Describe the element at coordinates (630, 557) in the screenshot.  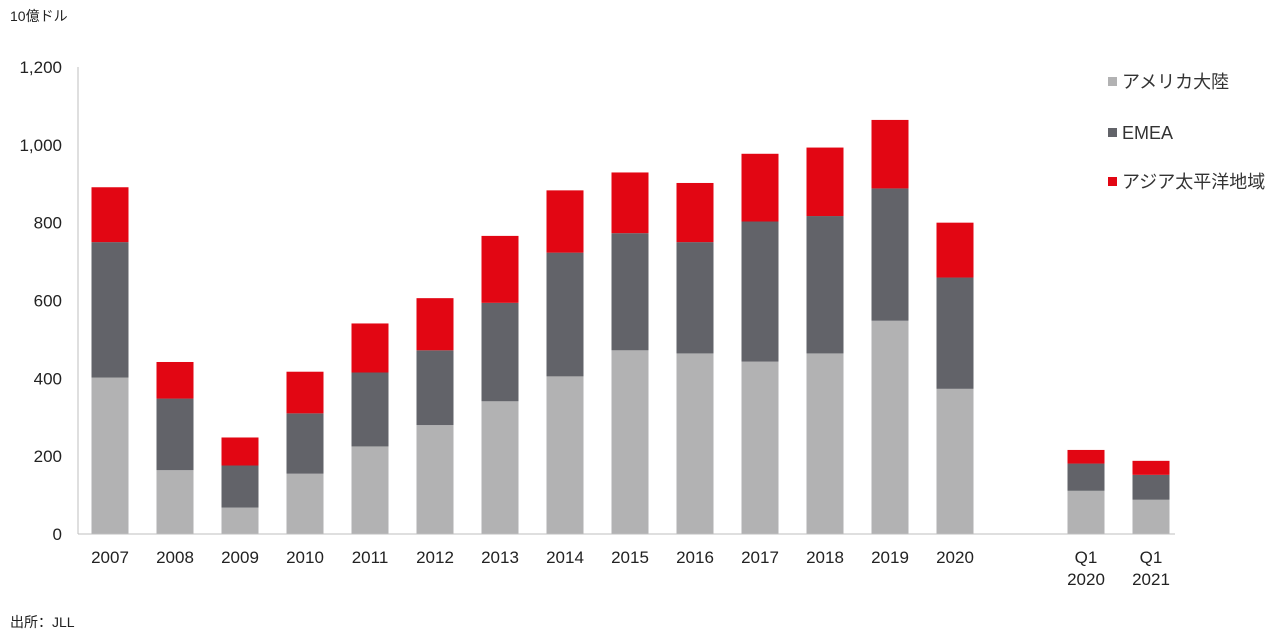
I see `x-tick-label: 2015` at that location.